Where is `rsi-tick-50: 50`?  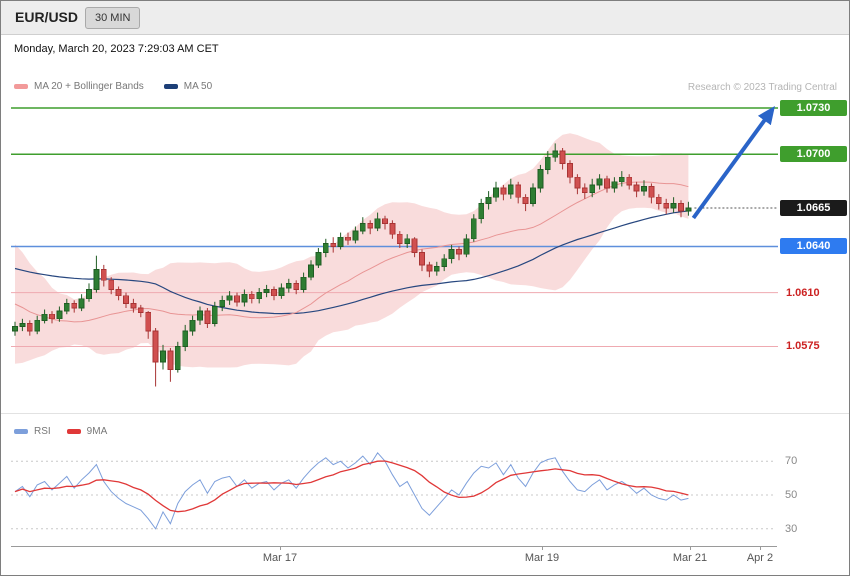
rsi-tick-50: 50 is located at coordinates (791, 495).